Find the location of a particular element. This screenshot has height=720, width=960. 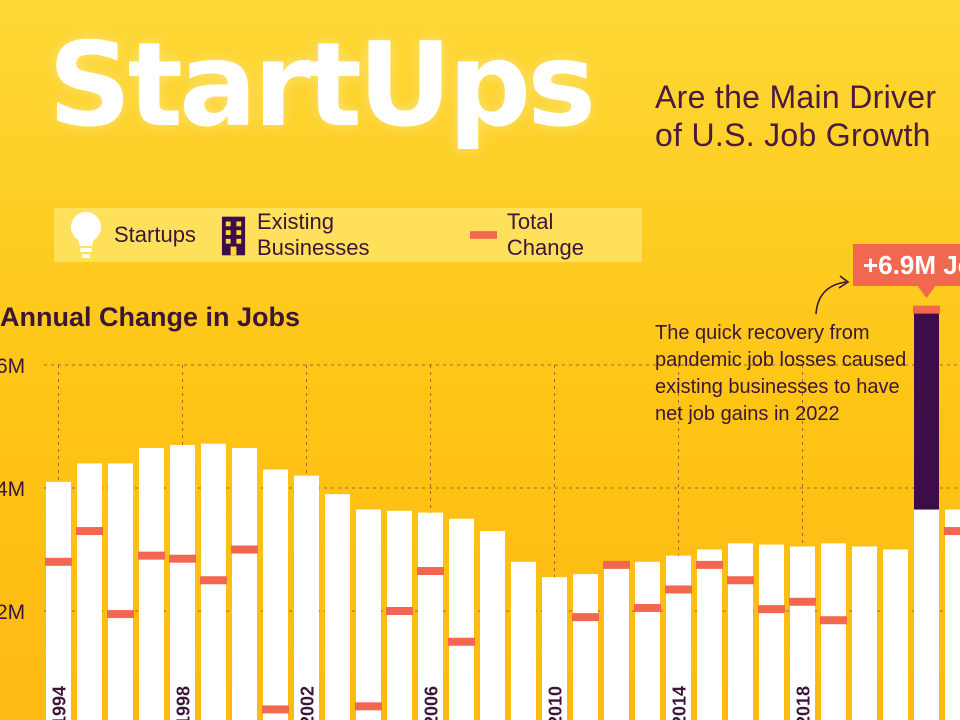

y-tick-label: 4M is located at coordinates (12, 489).